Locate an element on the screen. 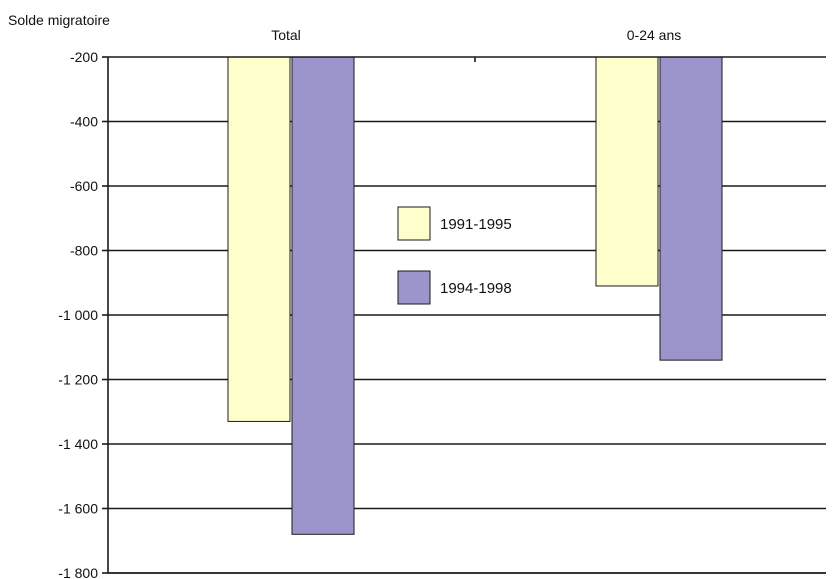  y-tick-label: -1 800 is located at coordinates (78, 572).